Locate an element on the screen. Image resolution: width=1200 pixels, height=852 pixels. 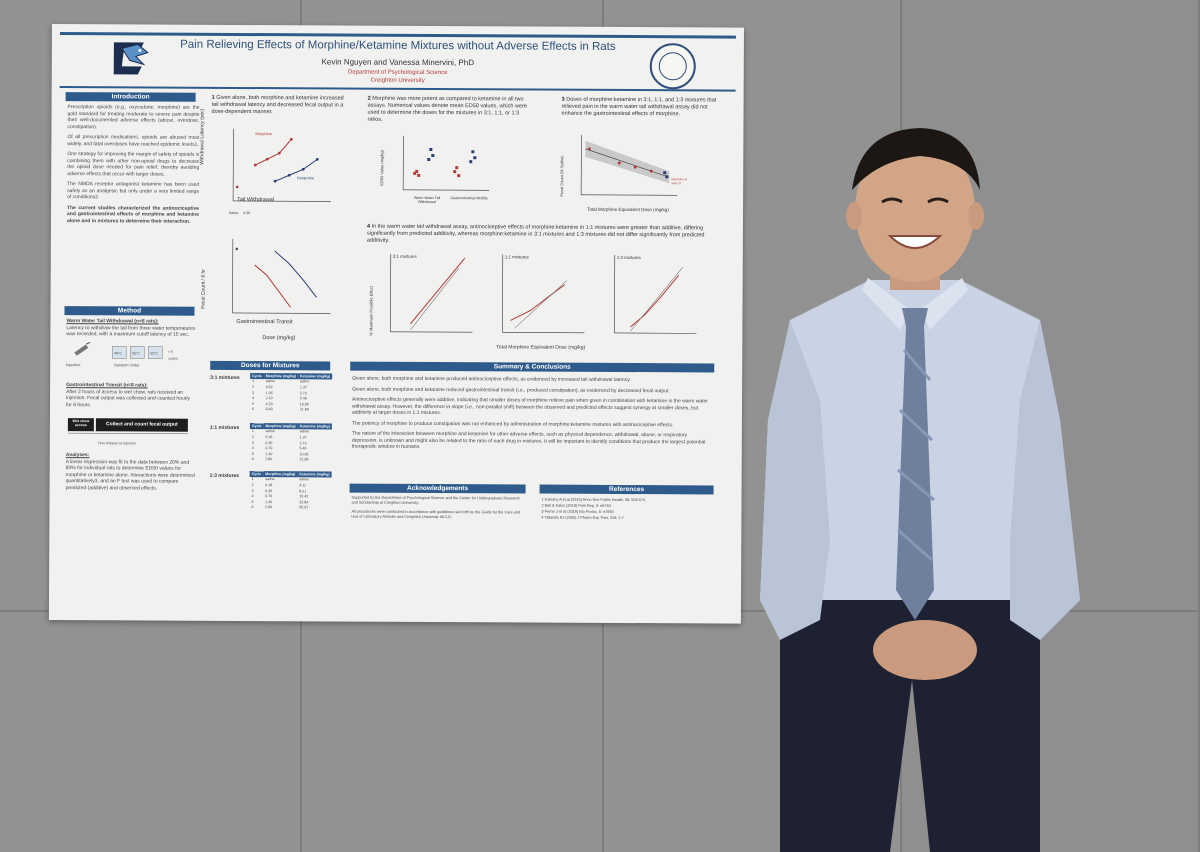
fig3-legend: Morphine at 95% CI is located at coordinates (679, 181).